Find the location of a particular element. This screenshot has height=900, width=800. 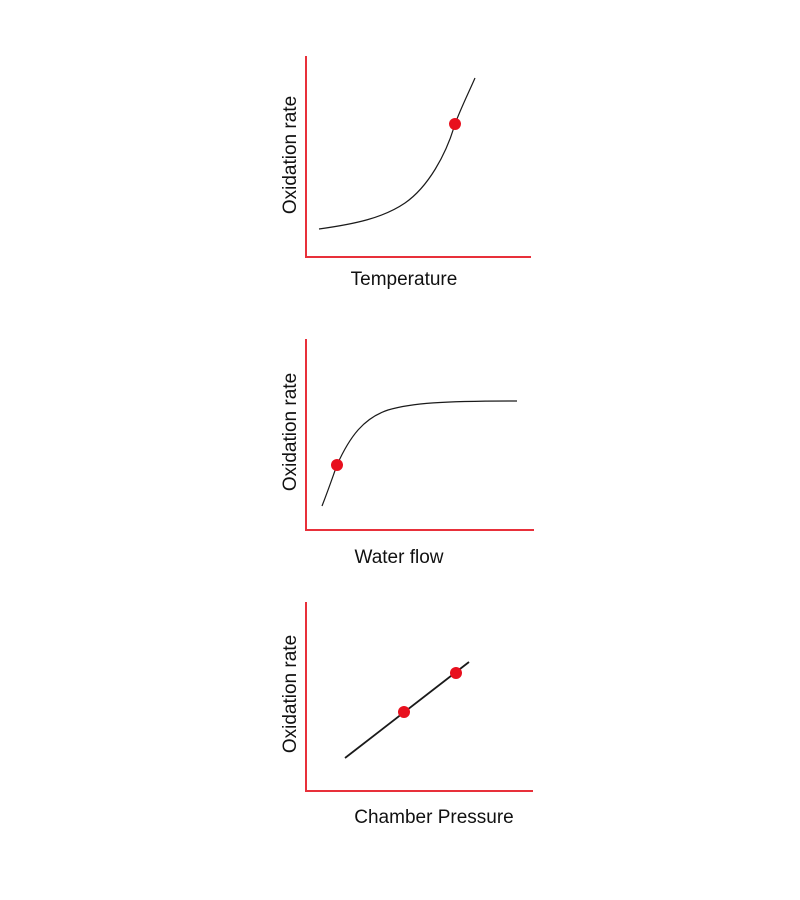

ylabel-2: Oxidation rate is located at coordinates (290, 432).